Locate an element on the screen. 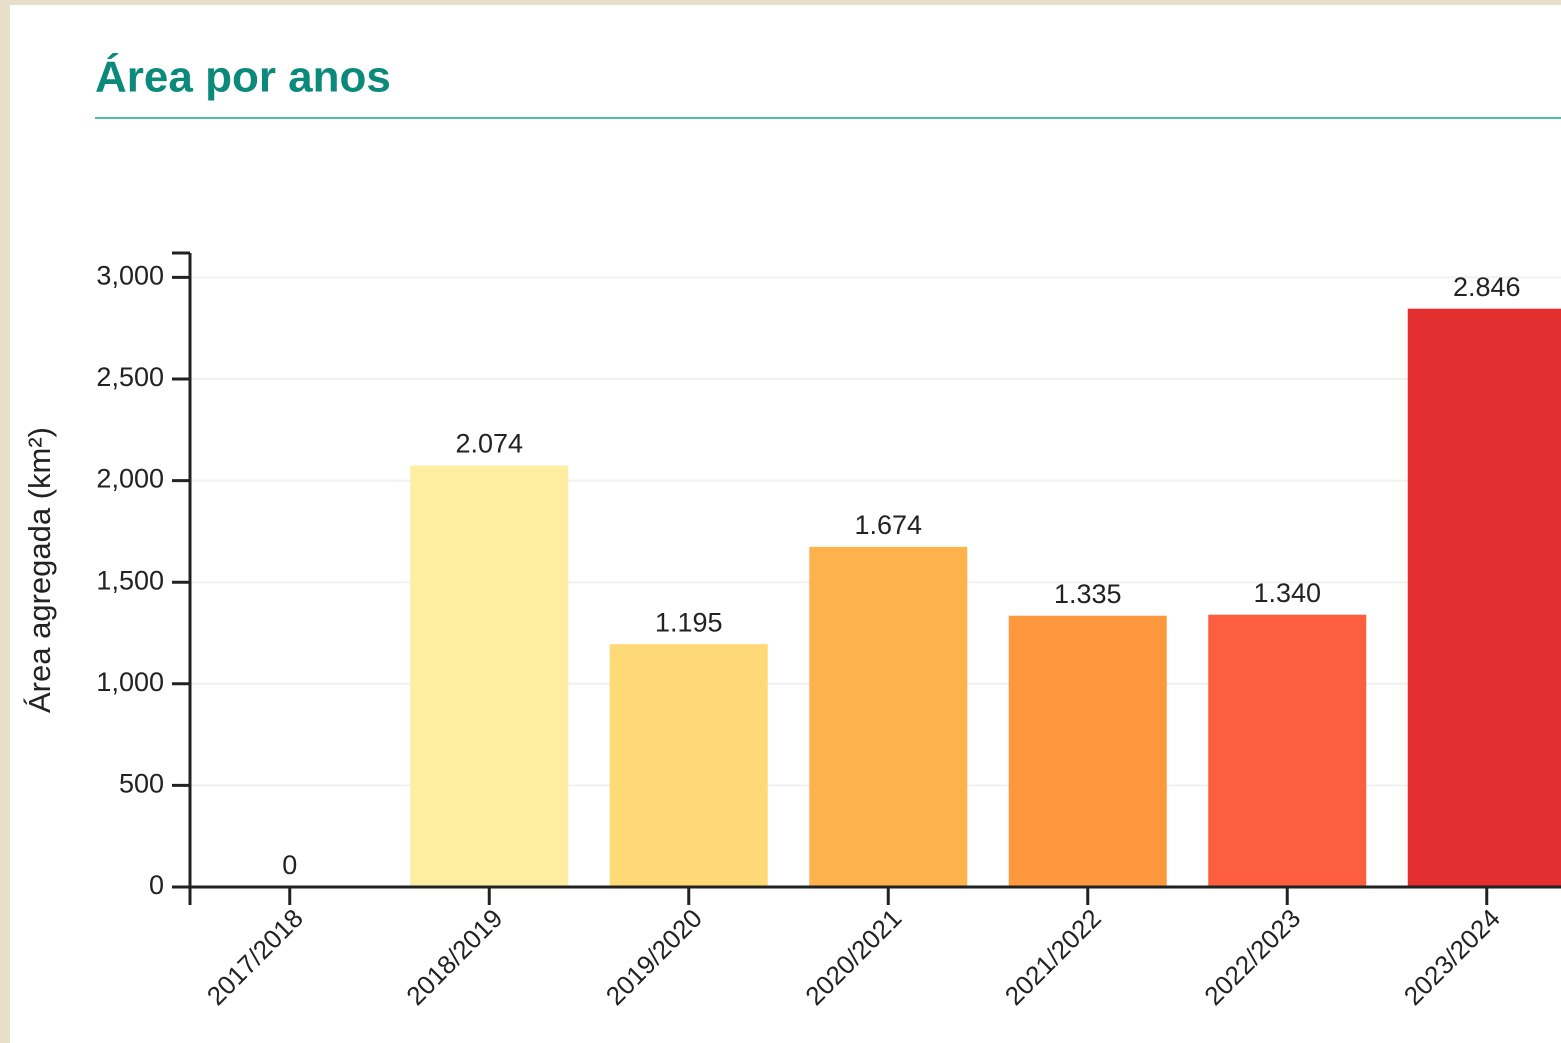  value-label: 1.335 is located at coordinates (1088, 594).